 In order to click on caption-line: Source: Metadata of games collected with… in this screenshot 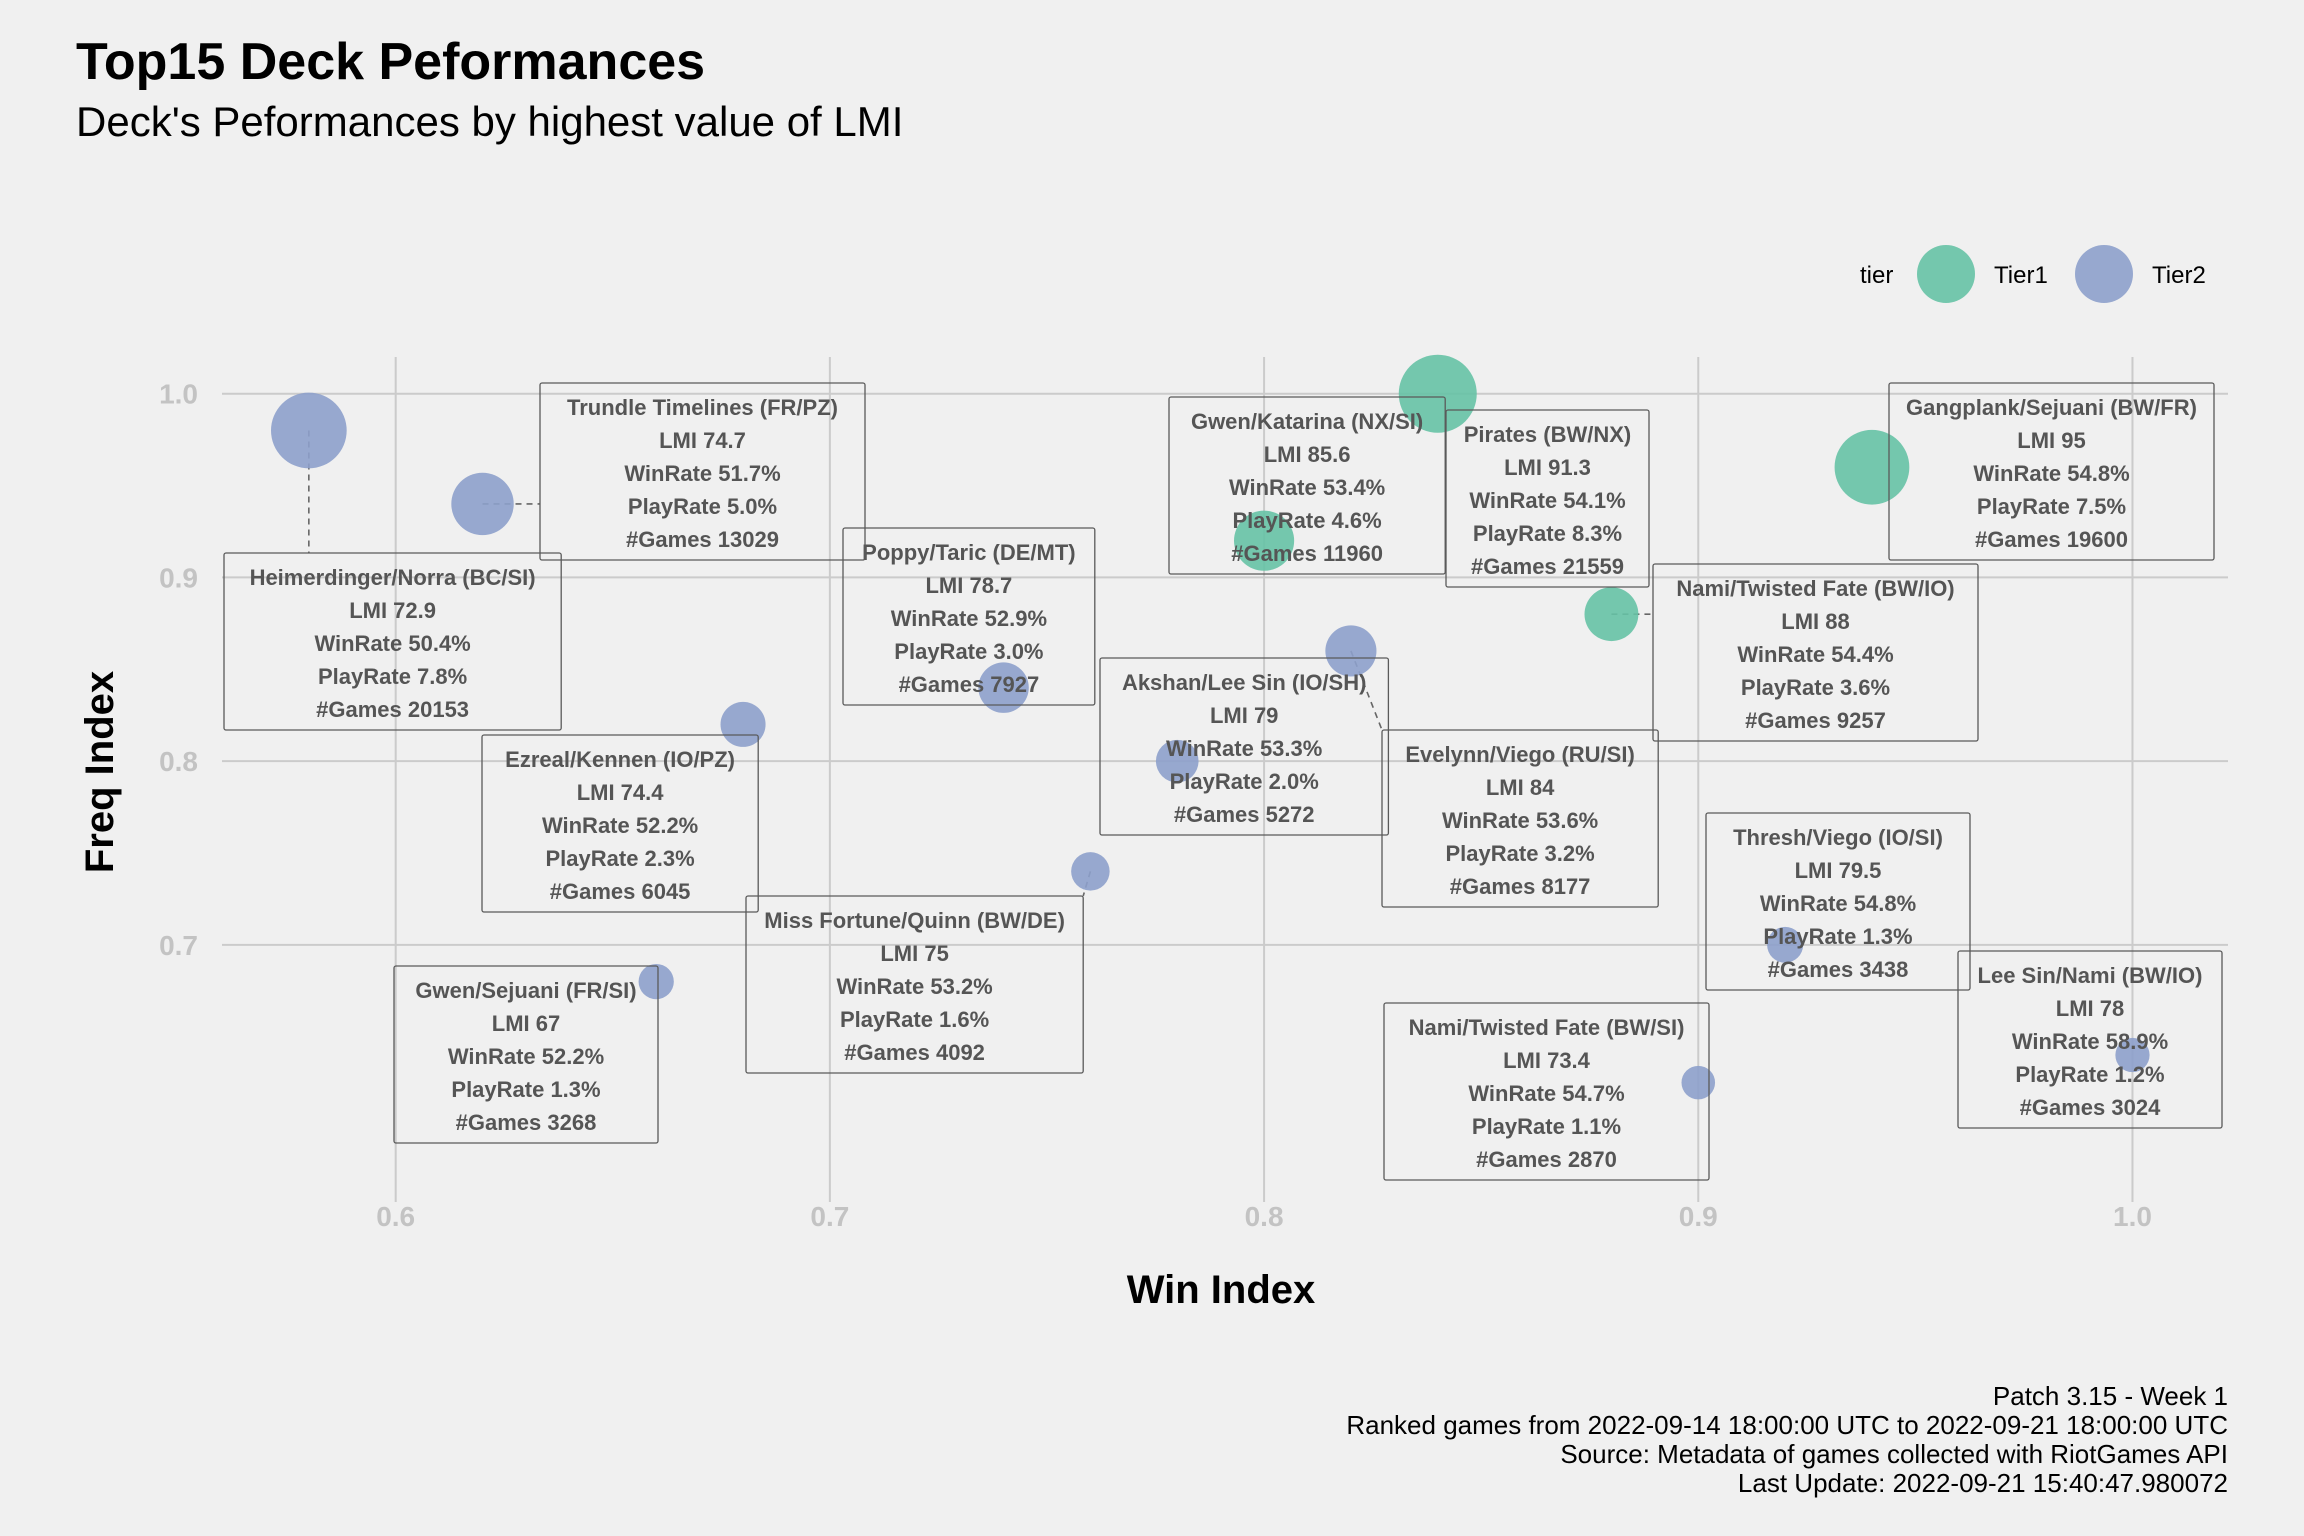, I will do `click(1894, 1454)`.